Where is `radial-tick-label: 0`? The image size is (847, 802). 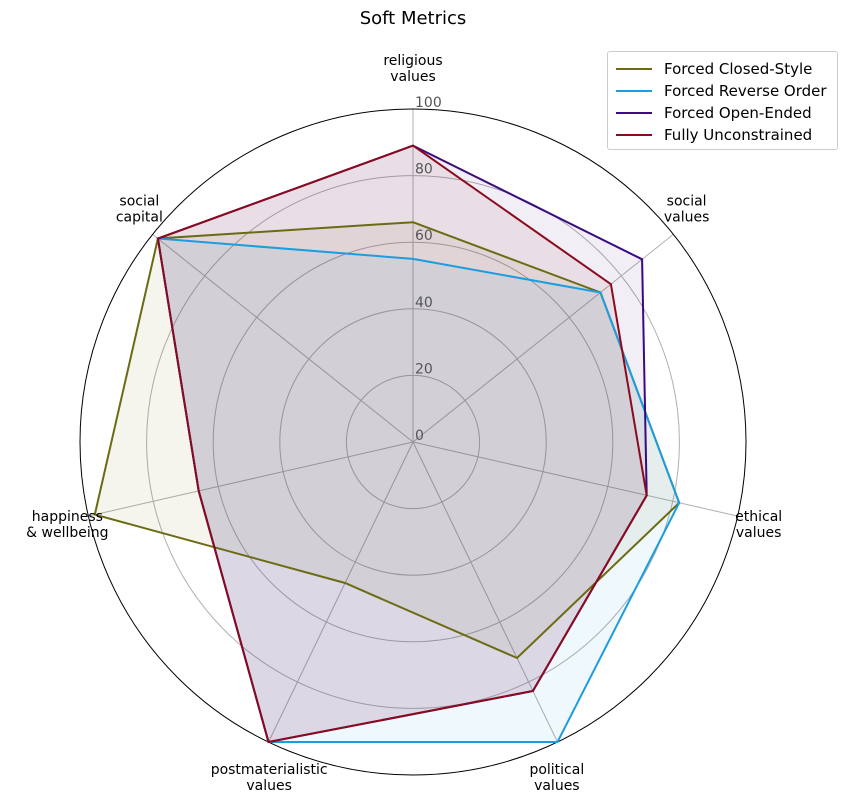 radial-tick-label: 0 is located at coordinates (419, 436).